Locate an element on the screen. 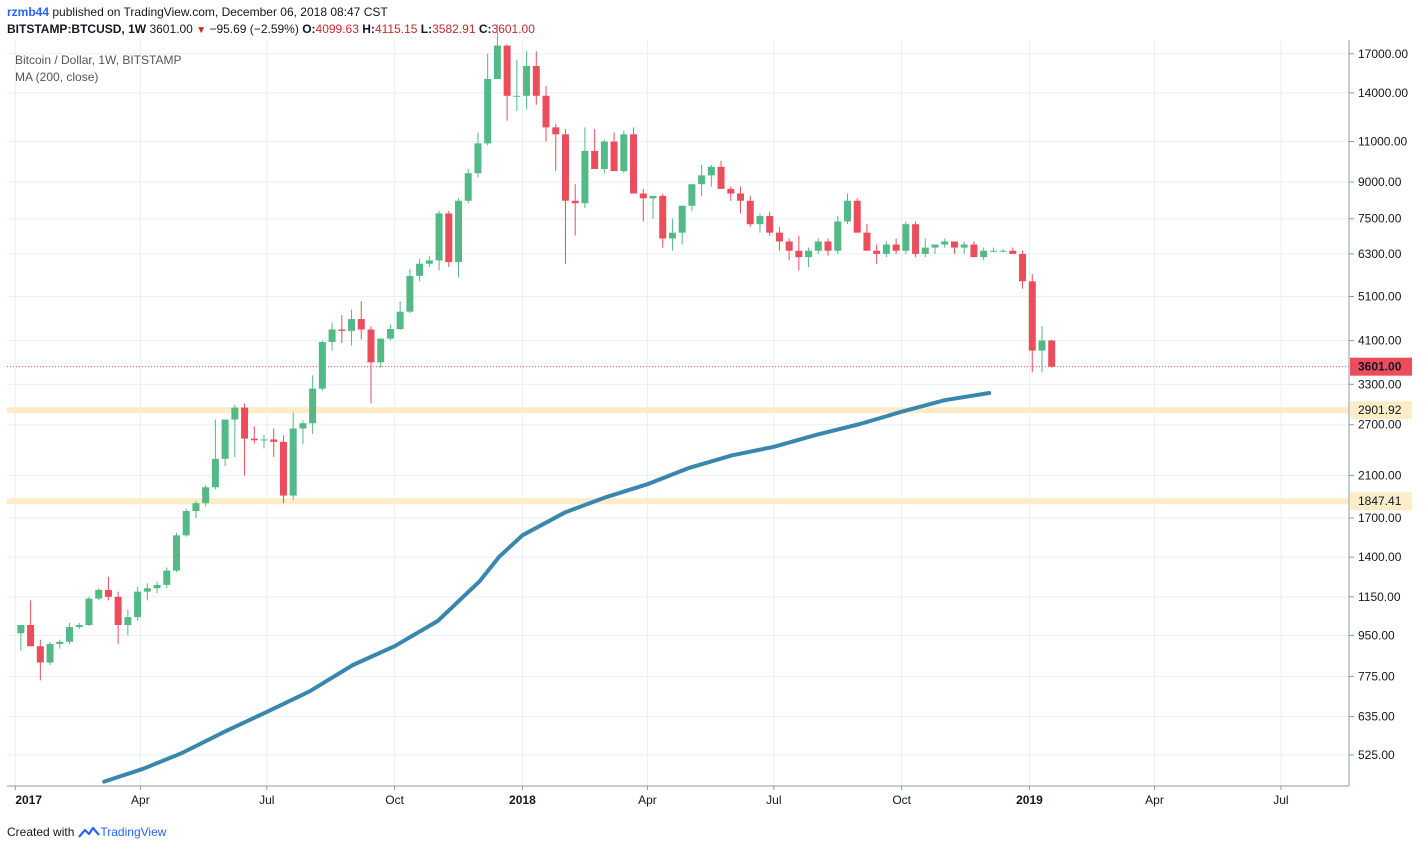 The height and width of the screenshot is (850, 1428). ma-legend: MA (200, close) is located at coordinates (56, 77).